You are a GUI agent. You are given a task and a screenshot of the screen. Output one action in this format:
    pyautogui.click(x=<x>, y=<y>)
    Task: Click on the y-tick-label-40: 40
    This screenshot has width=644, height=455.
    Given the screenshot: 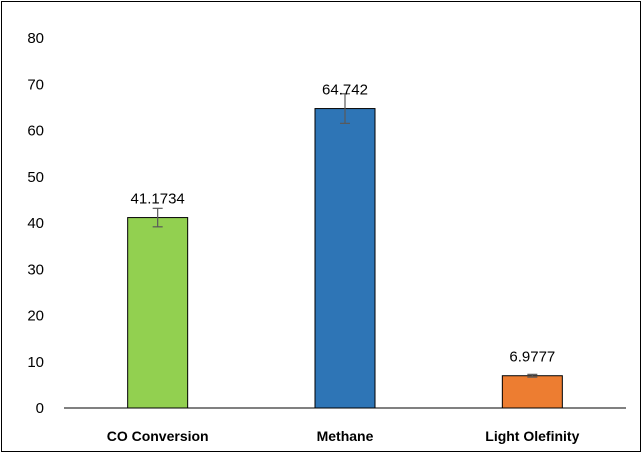 What is the action you would take?
    pyautogui.click(x=35, y=223)
    